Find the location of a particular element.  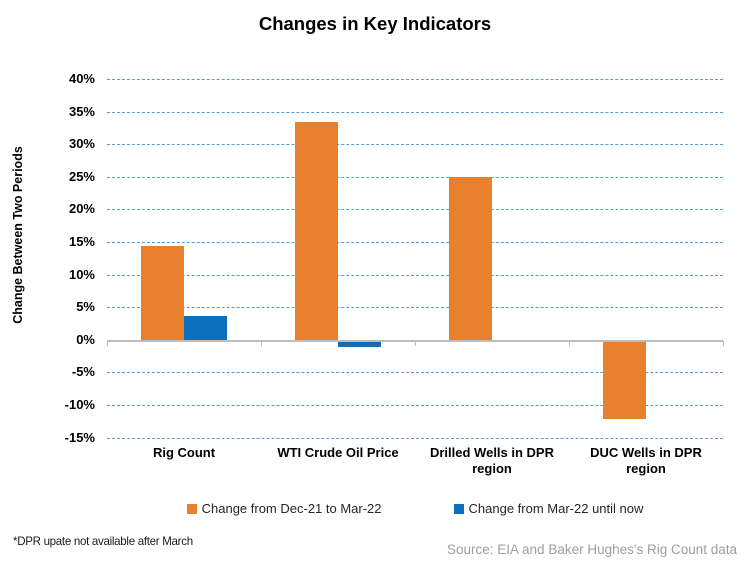

bar-change-from-mar-22-until-now-cat0 is located at coordinates (205, 327).